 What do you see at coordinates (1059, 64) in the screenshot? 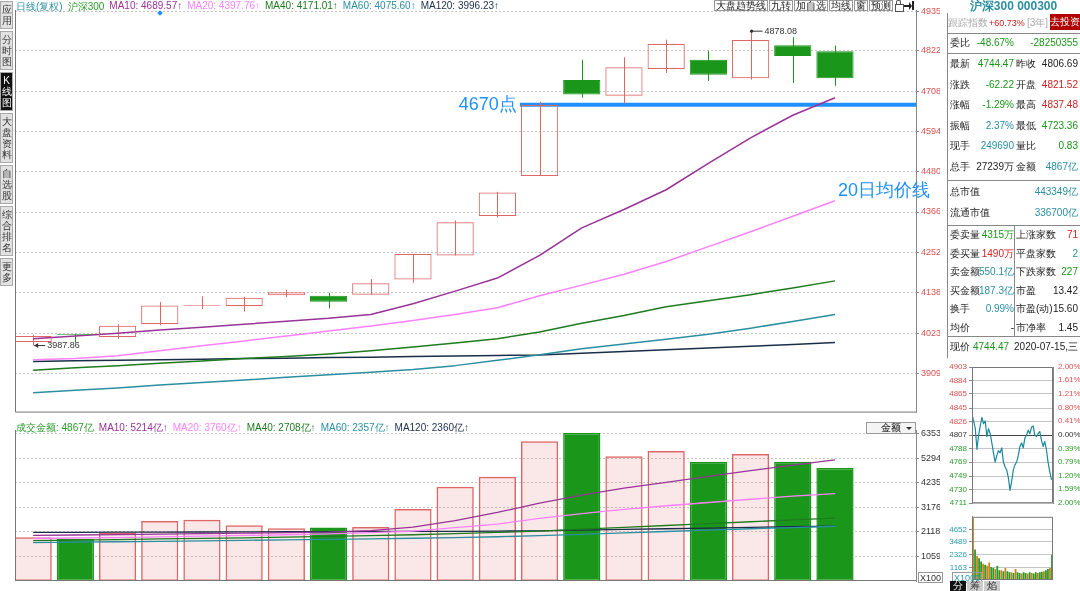
I see `text: 4806.69` at bounding box center [1059, 64].